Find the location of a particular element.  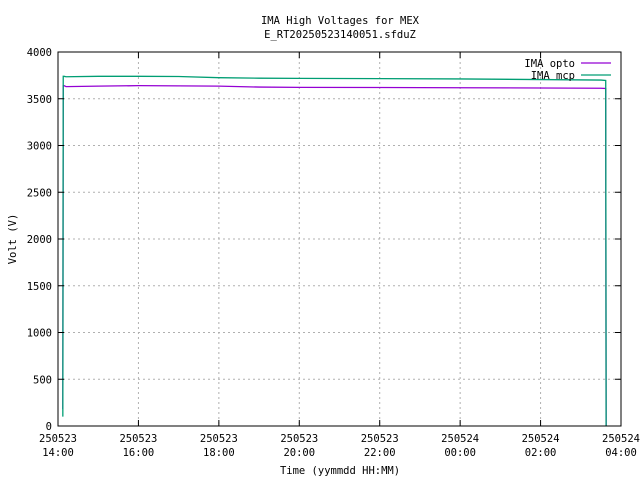

y-tick-label: 3500 is located at coordinates (39, 100).